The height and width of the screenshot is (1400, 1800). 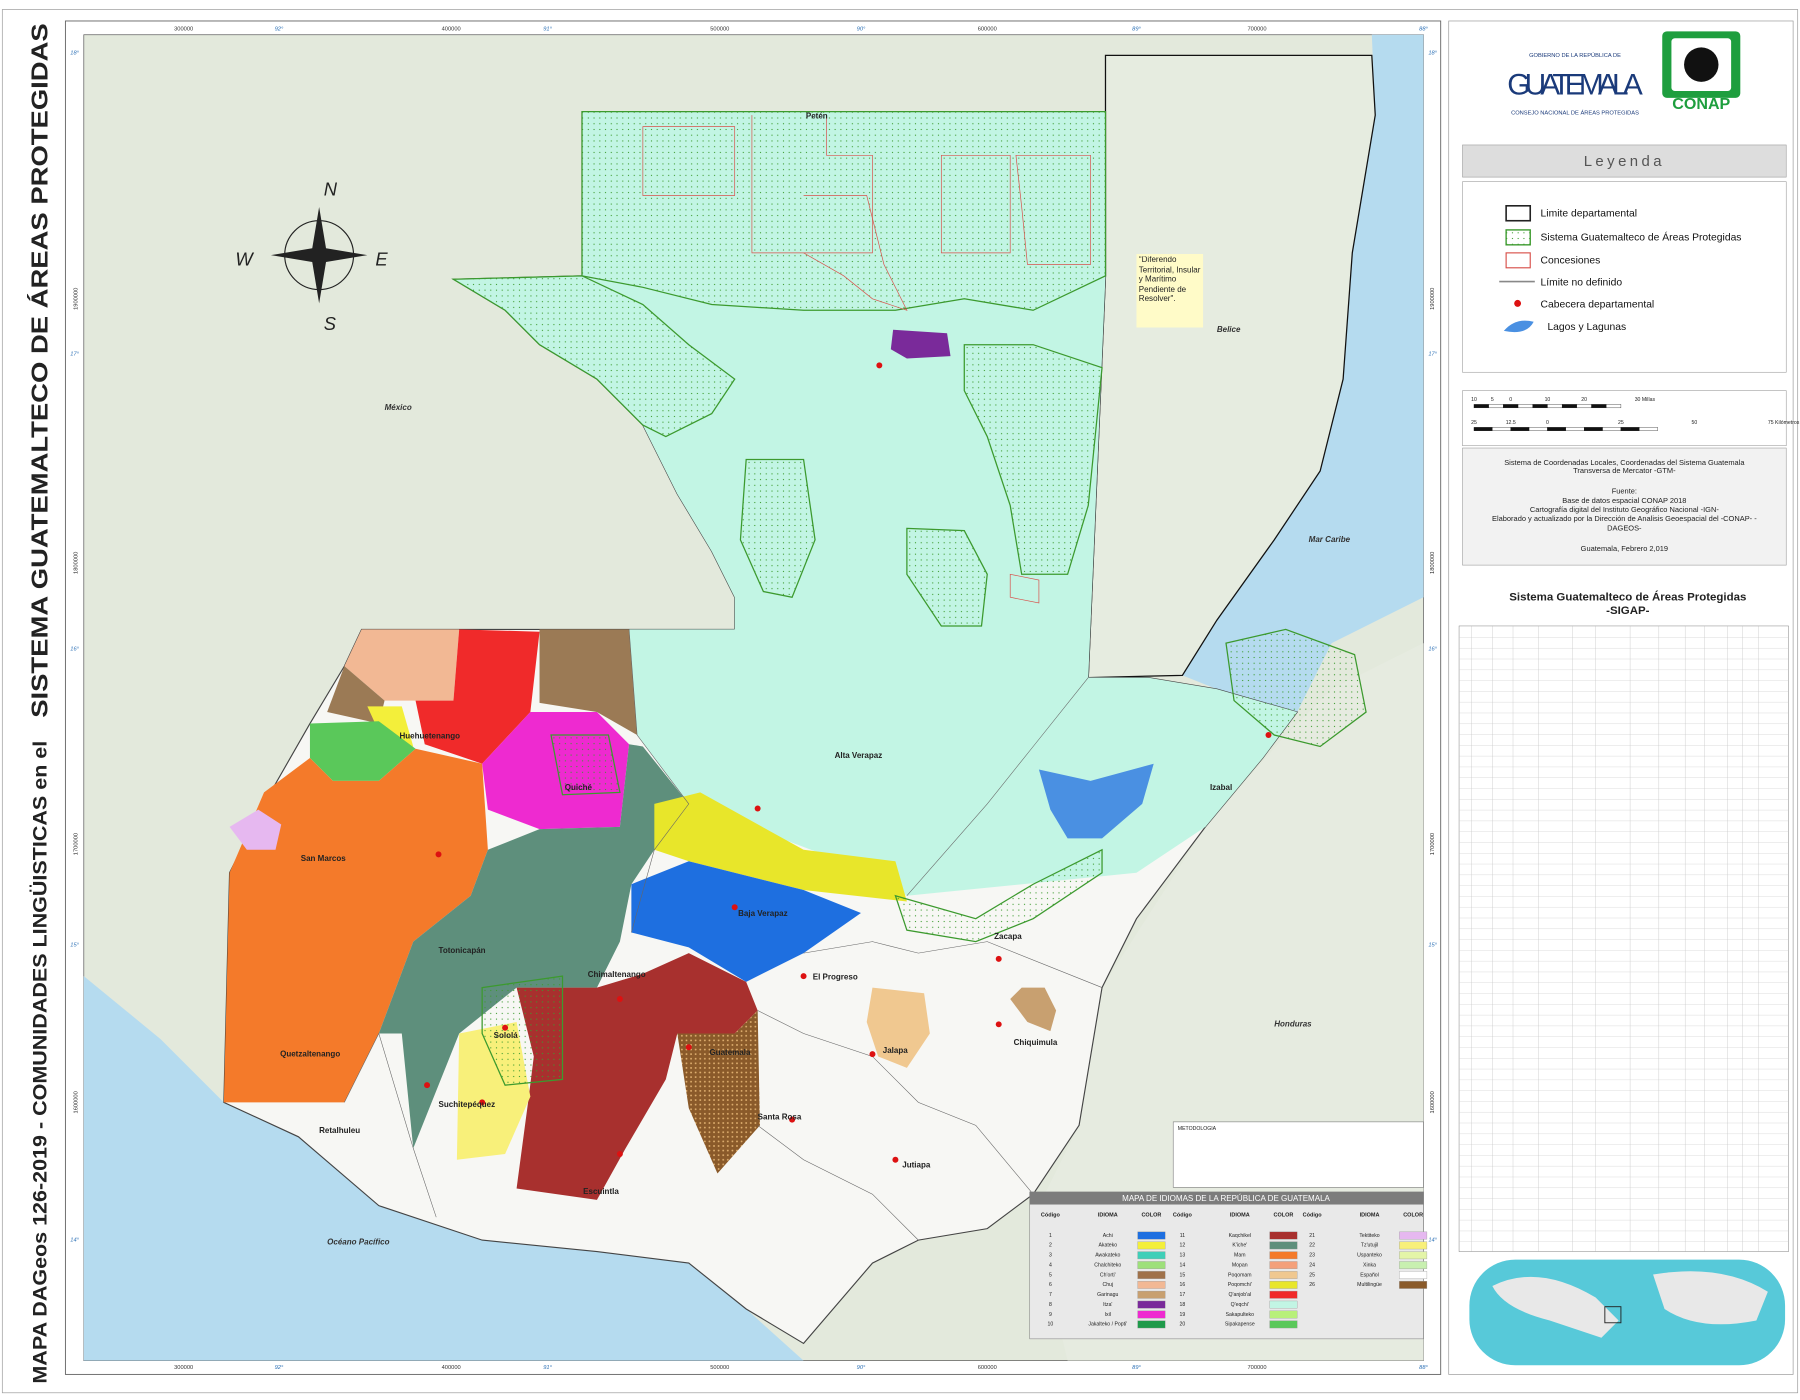 What do you see at coordinates (1293, 1023) in the screenshot?
I see `country-label: Honduras` at bounding box center [1293, 1023].